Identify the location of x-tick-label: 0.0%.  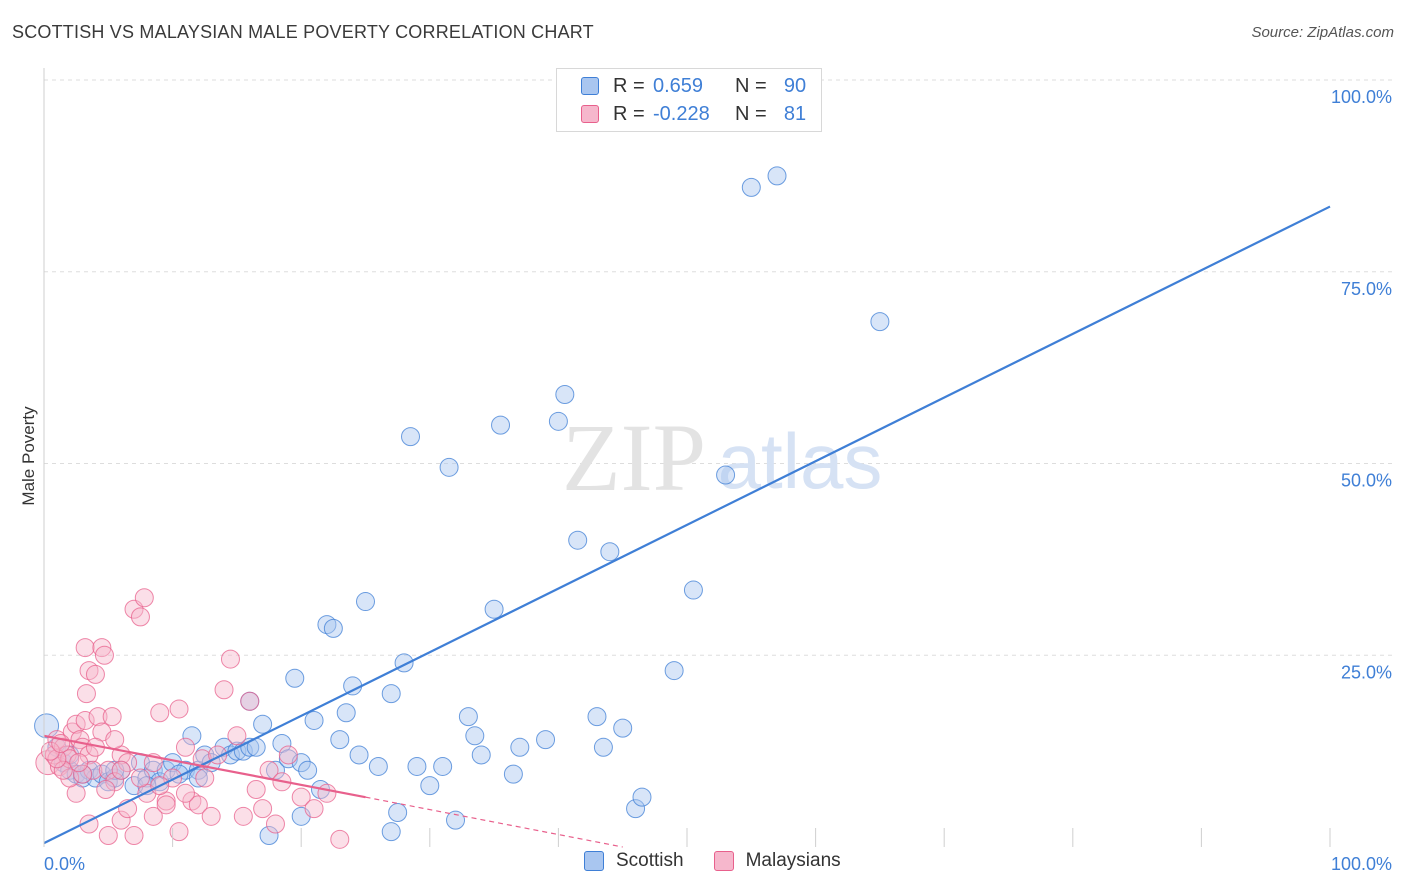
(64, 864).